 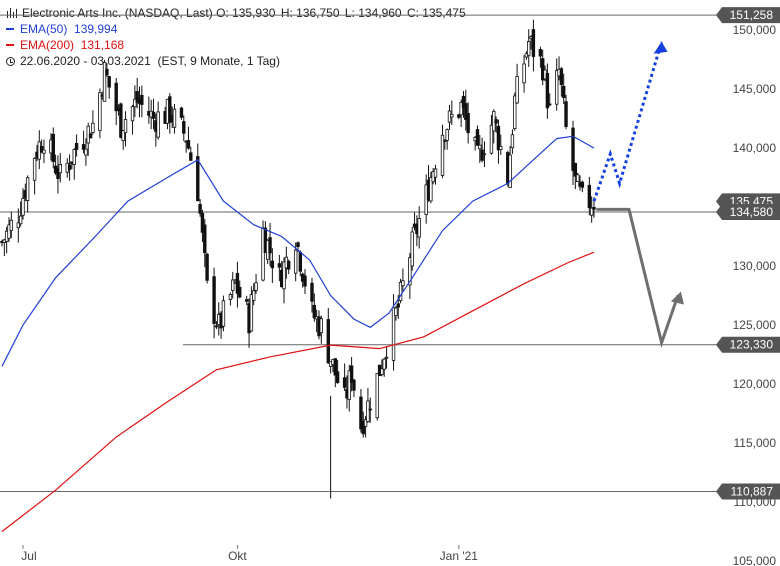 I want to click on ema50-label: EMA(50), so click(x=44, y=29).